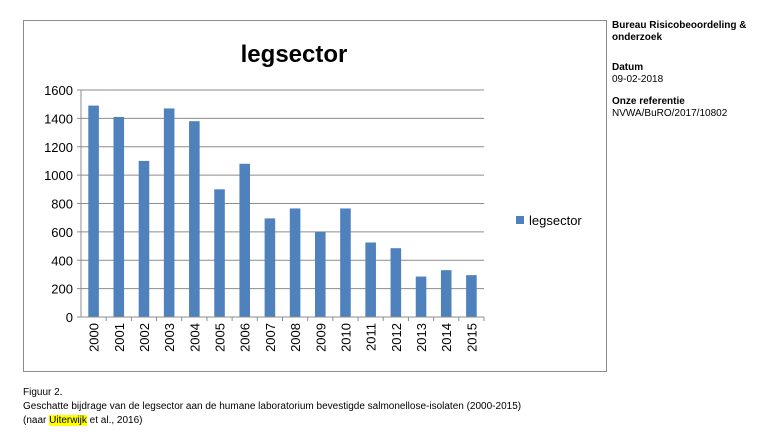  Describe the element at coordinates (471, 296) in the screenshot. I see `bar-2015` at that location.